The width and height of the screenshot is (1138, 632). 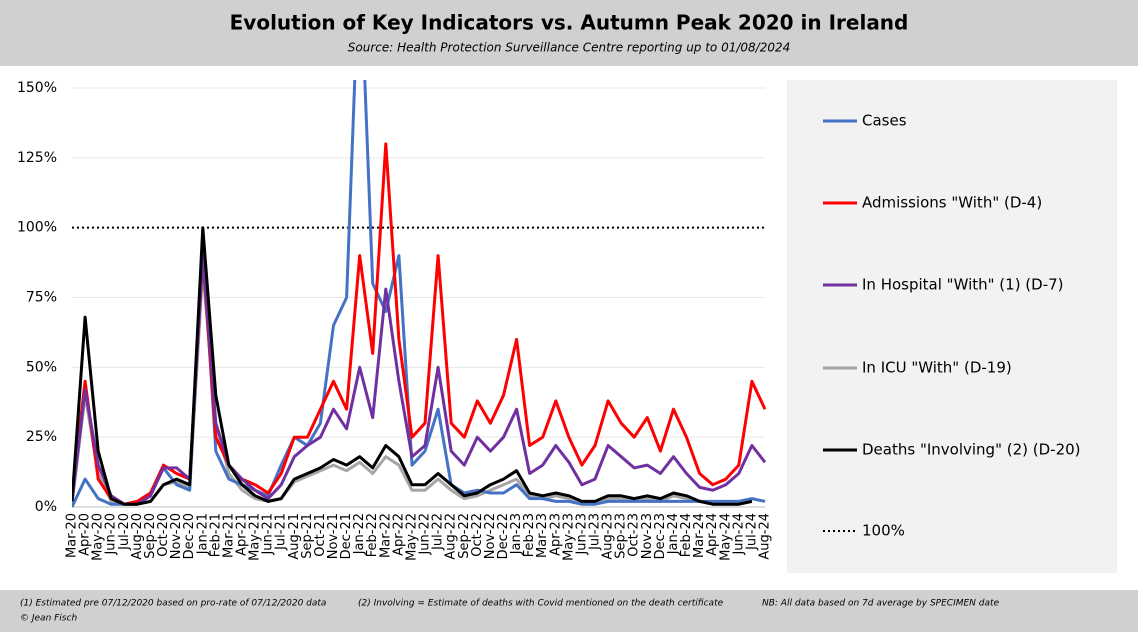 What do you see at coordinates (48, 619) in the screenshot?
I see `credit: © Jean Fisch` at bounding box center [48, 619].